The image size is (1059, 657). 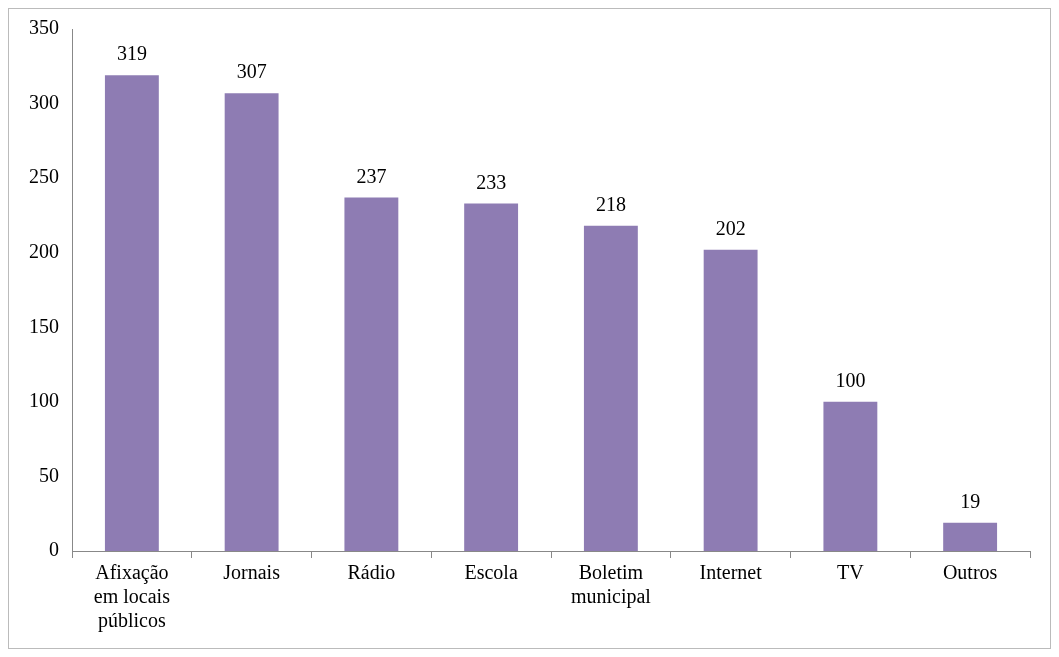 I want to click on y-tick-label: 350, so click(x=44, y=27).